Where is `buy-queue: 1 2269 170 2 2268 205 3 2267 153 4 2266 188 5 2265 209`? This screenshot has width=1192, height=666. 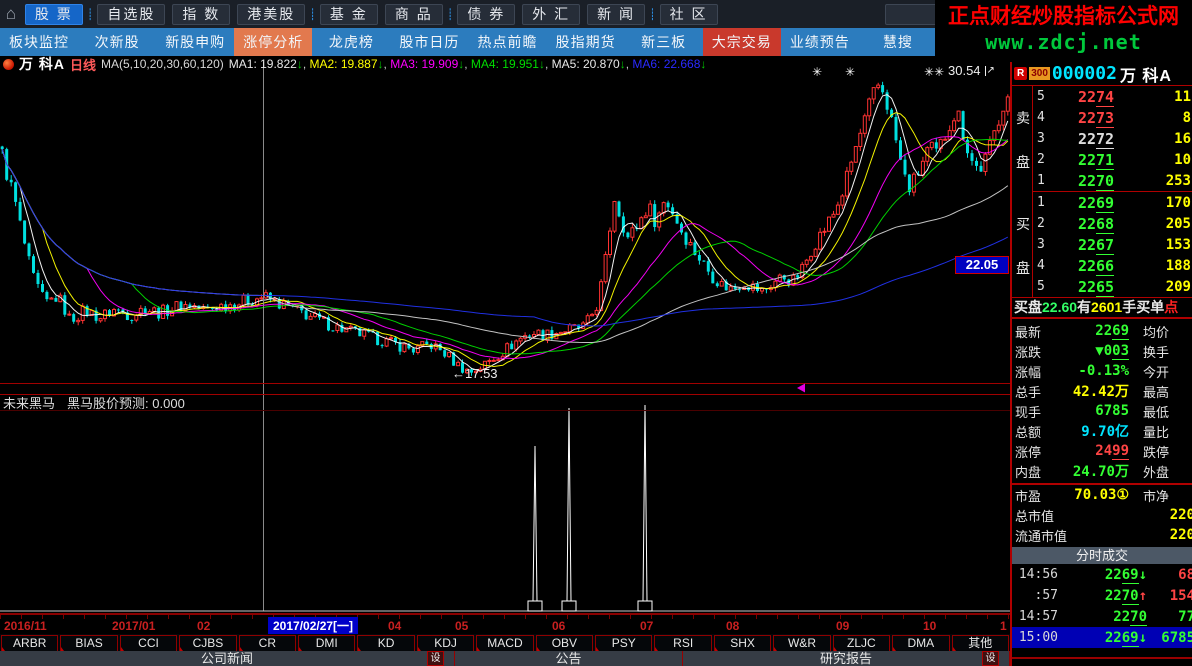
buy-queue: 1 2269 170 2 2268 205 3 2267 153 4 2266 188 5 2265 209 is located at coordinates (1112, 244).